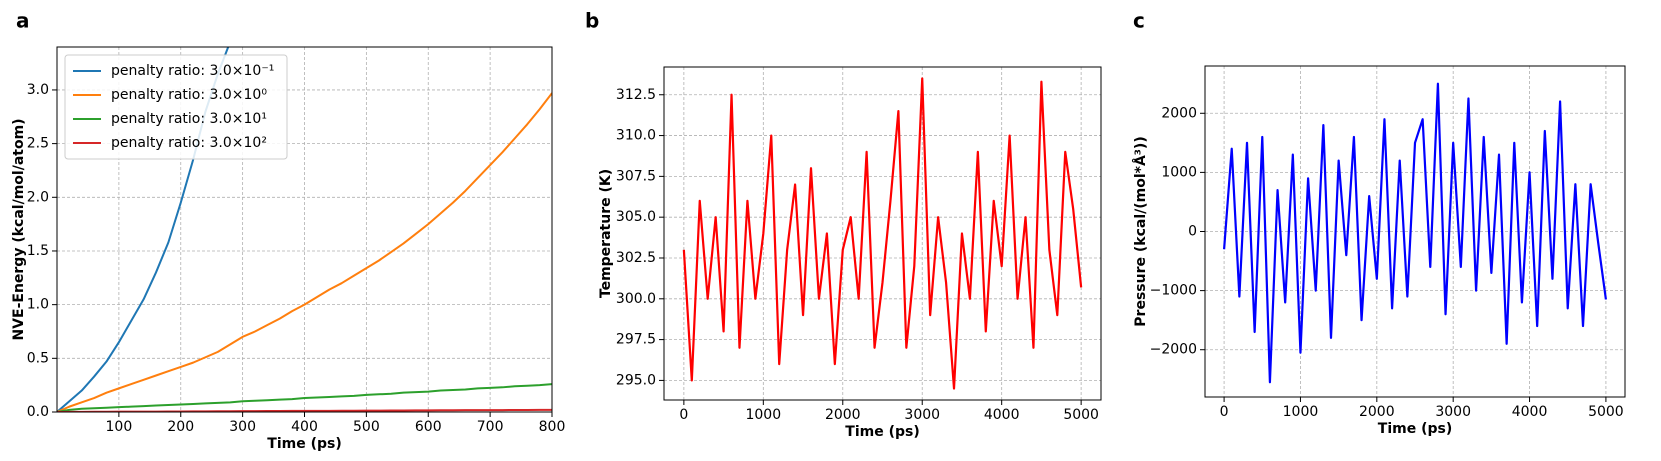  Describe the element at coordinates (1173, 350) in the screenshot. I see `y-tick-label: −2000` at that location.